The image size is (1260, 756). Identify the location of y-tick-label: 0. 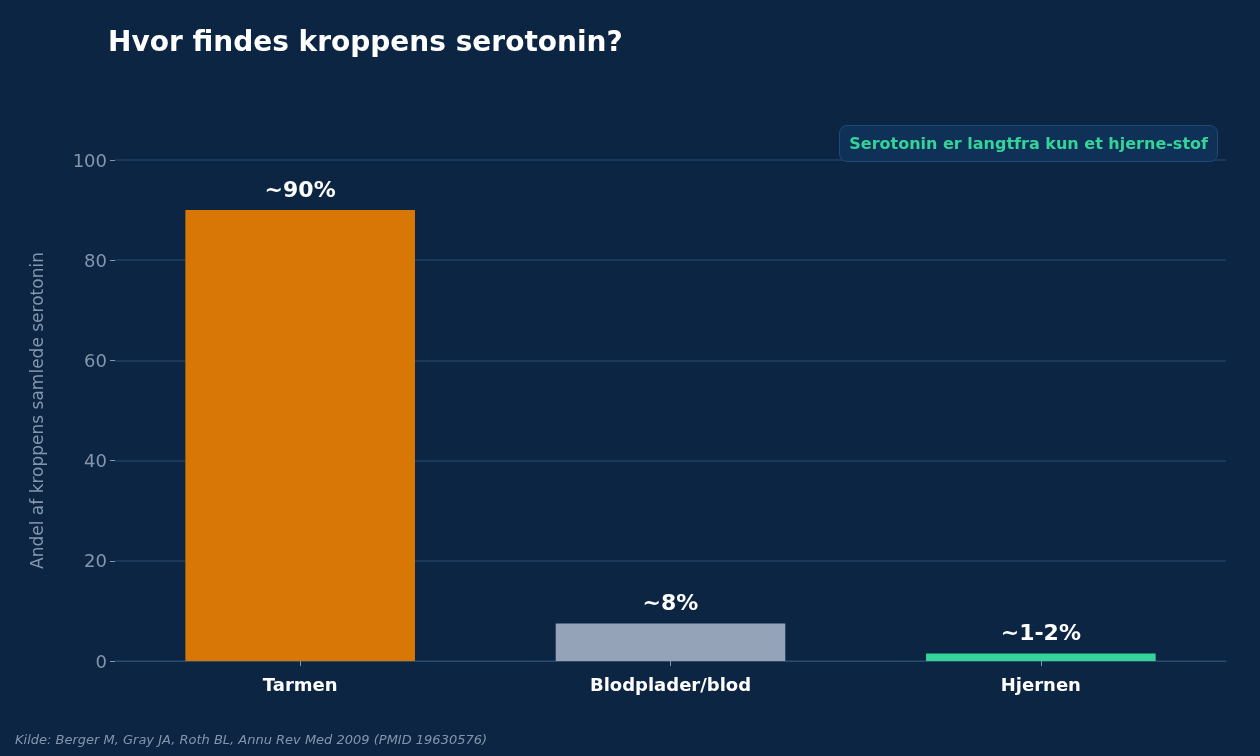
(101, 661).